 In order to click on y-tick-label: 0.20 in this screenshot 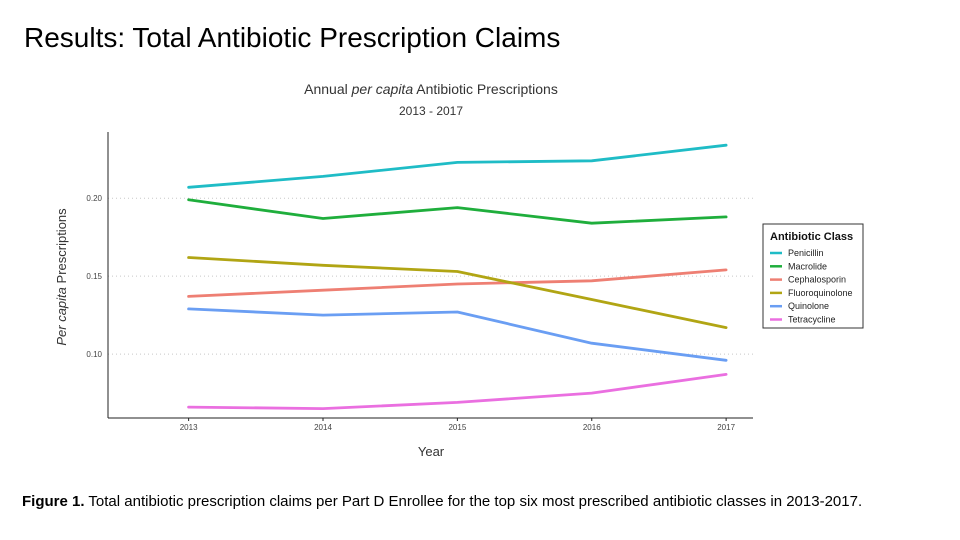, I will do `click(94, 198)`.